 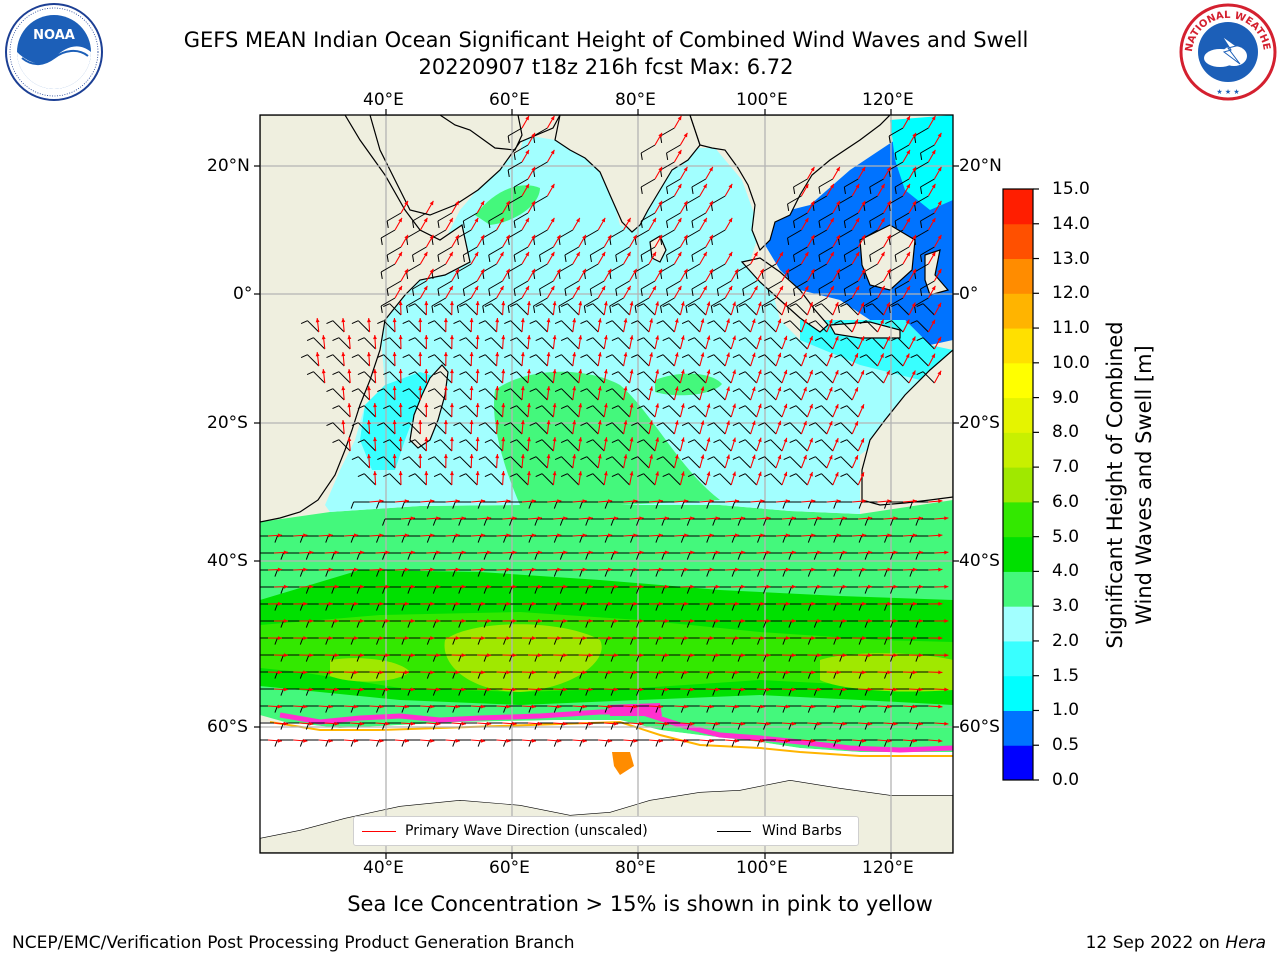 What do you see at coordinates (887, 257) in the screenshot?
I see `borneo` at bounding box center [887, 257].